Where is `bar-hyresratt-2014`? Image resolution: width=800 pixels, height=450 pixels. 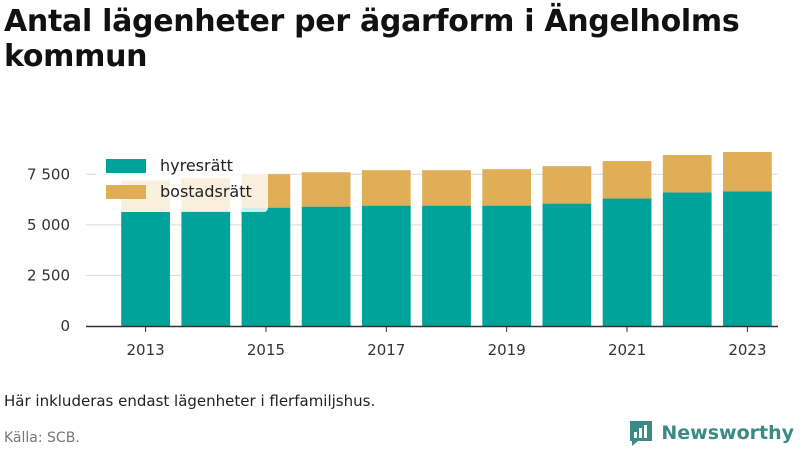 bar-hyresratt-2014 is located at coordinates (206, 268).